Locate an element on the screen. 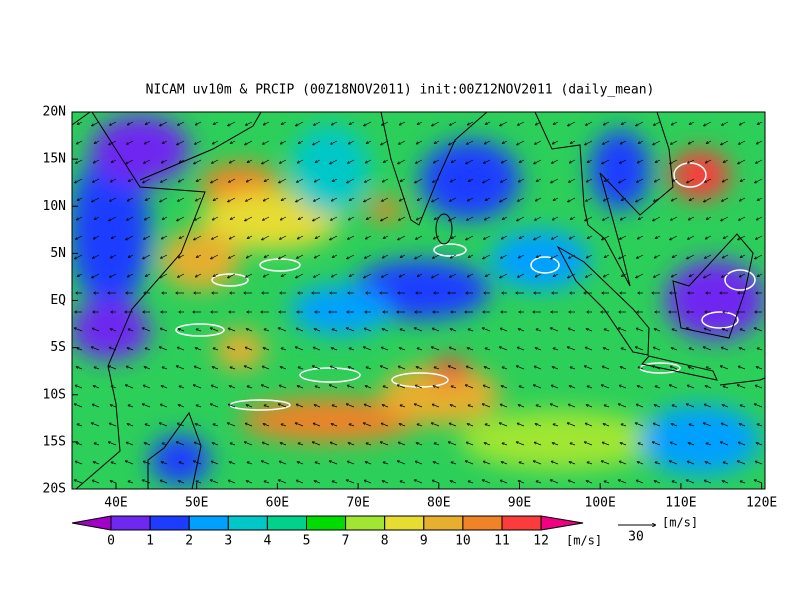 The image size is (800, 600). lon-label: 70E is located at coordinates (357, 503).